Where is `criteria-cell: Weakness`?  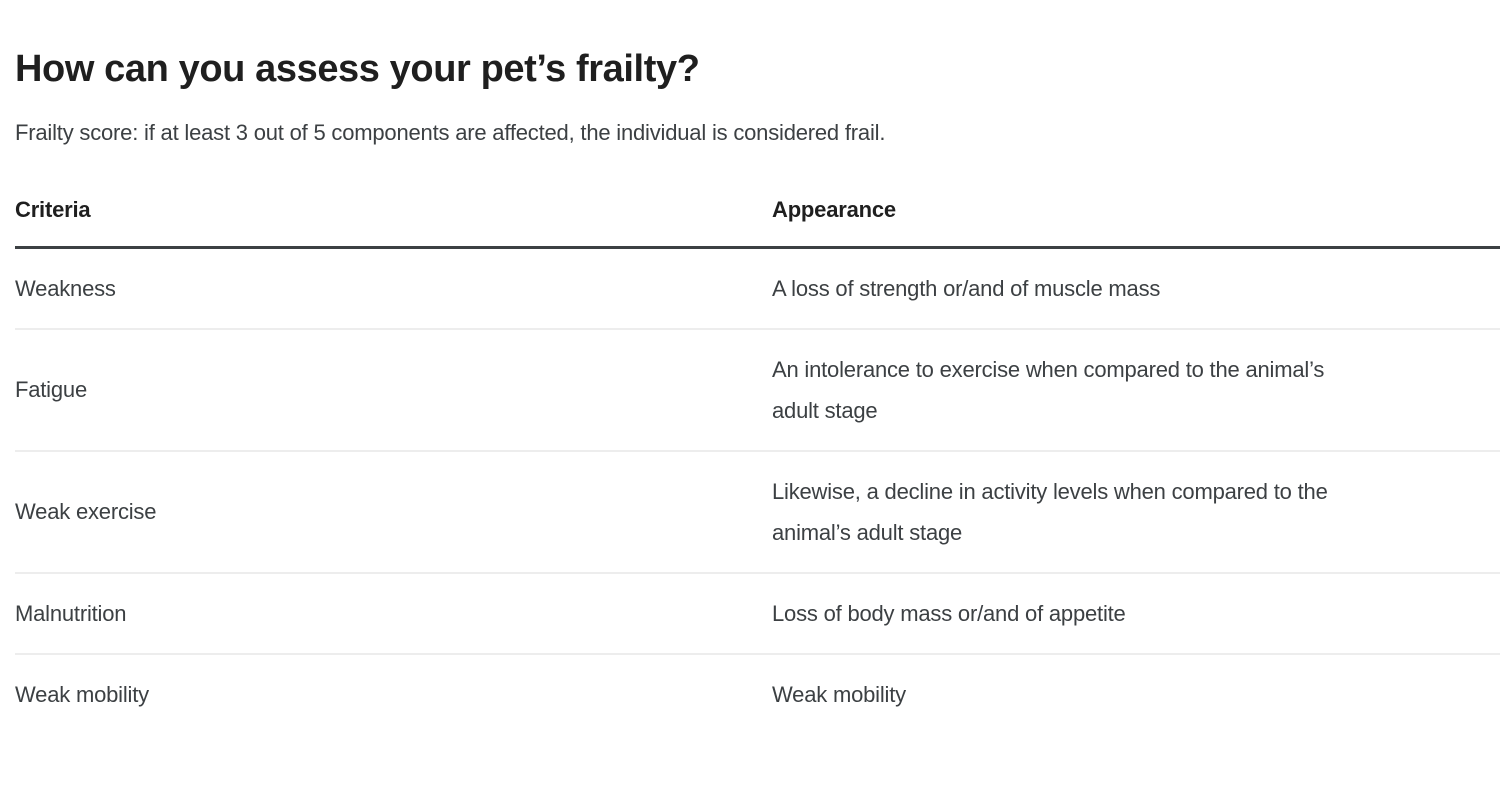 criteria-cell: Weakness is located at coordinates (393, 288).